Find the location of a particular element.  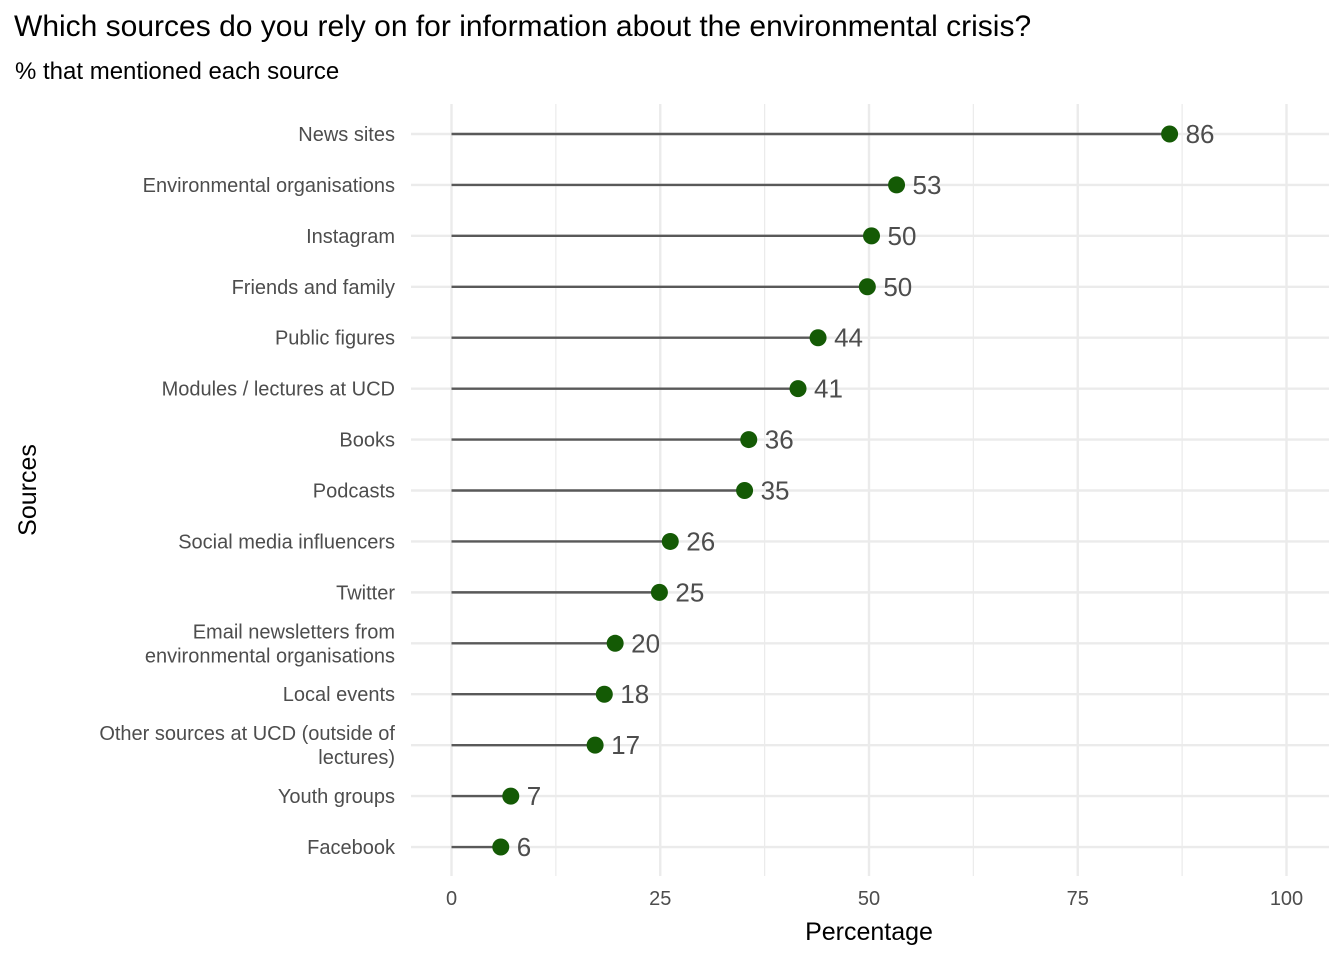

data-label-youth-groups: 7 is located at coordinates (534, 796).